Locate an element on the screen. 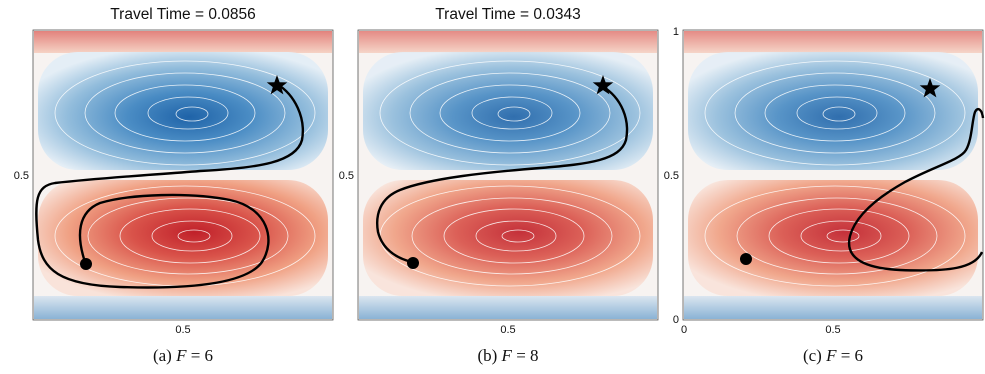 The height and width of the screenshot is (374, 985). panel-c-path is located at coordinates (916, 189).